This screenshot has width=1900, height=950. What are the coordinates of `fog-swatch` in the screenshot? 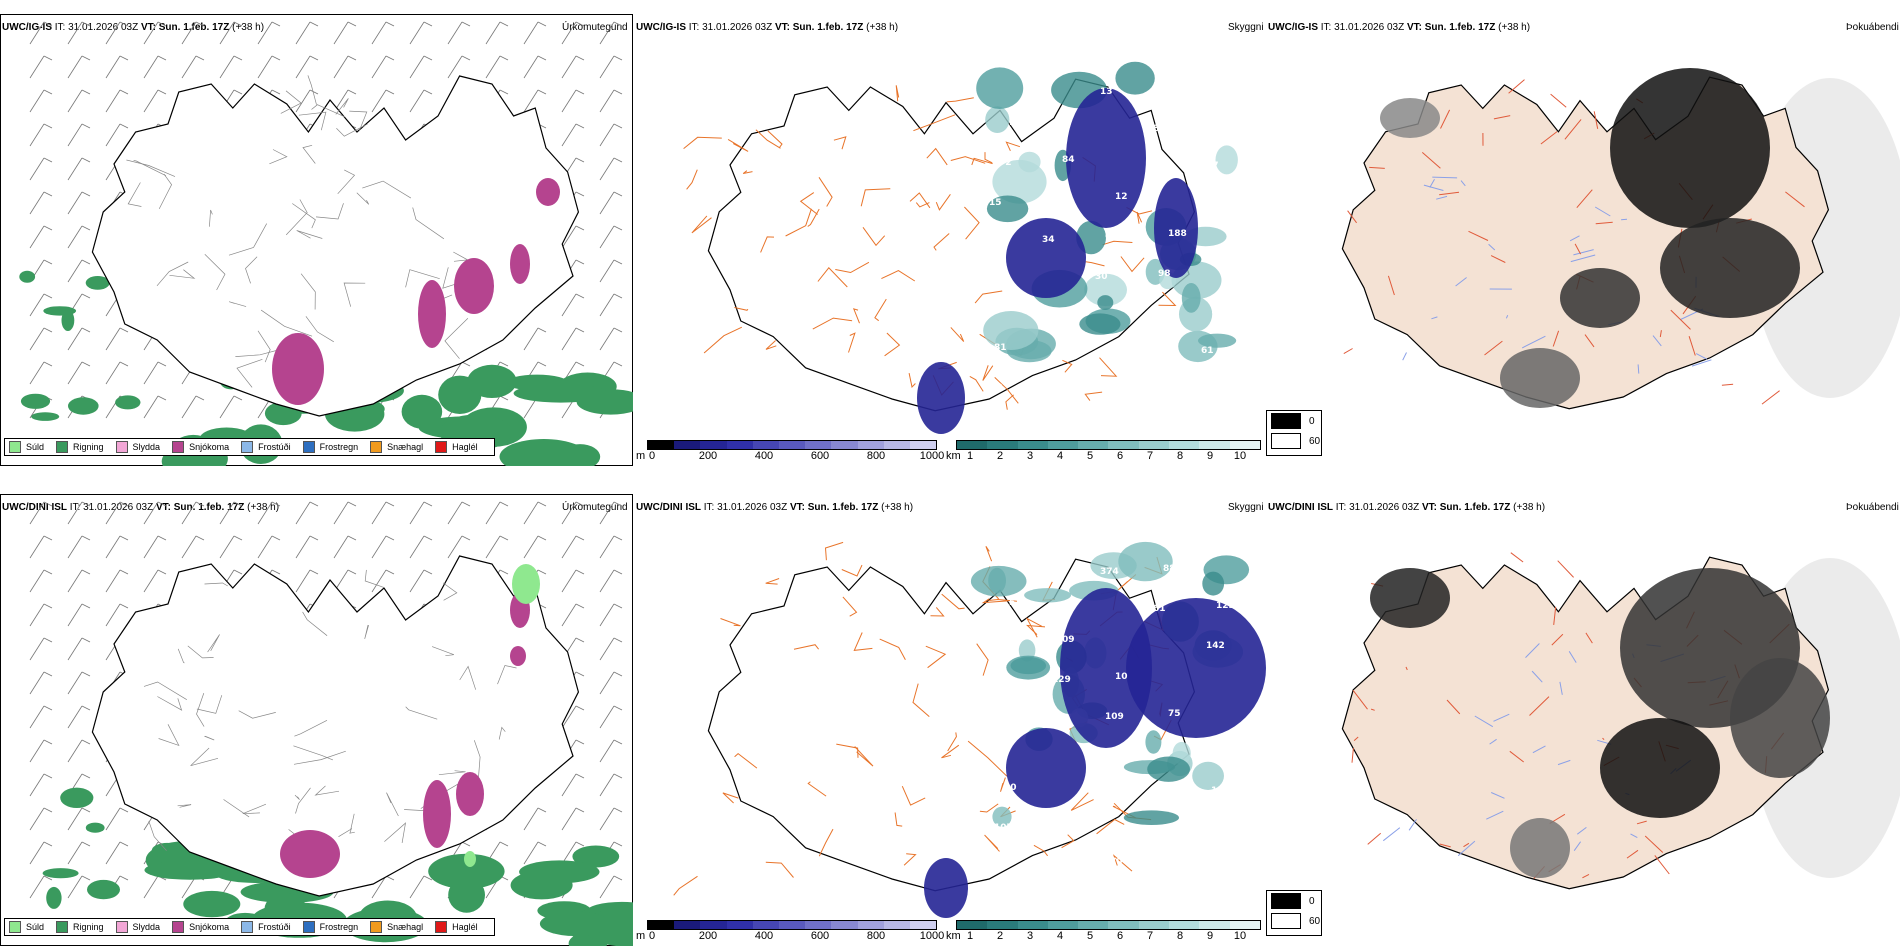 It's located at (1286, 441).